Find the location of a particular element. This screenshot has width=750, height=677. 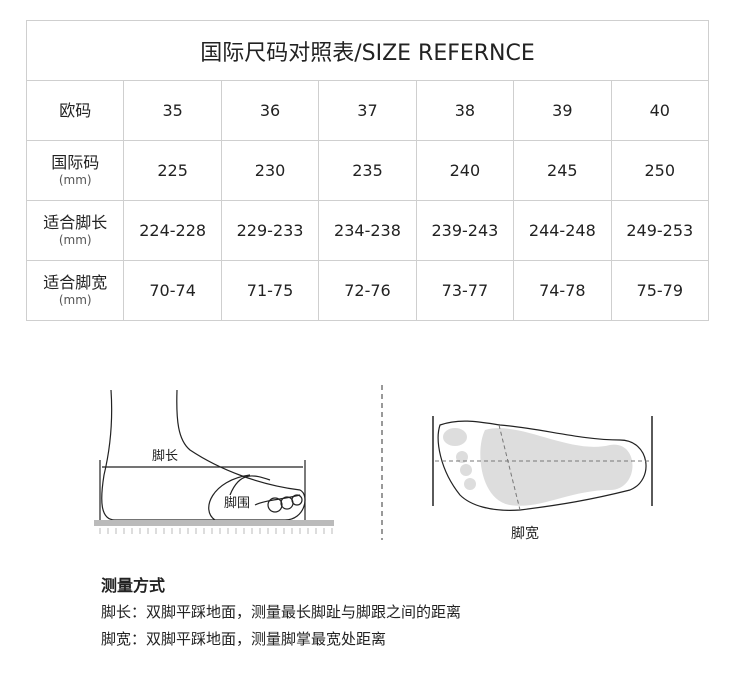

table-cell: 250 is located at coordinates (660, 170).